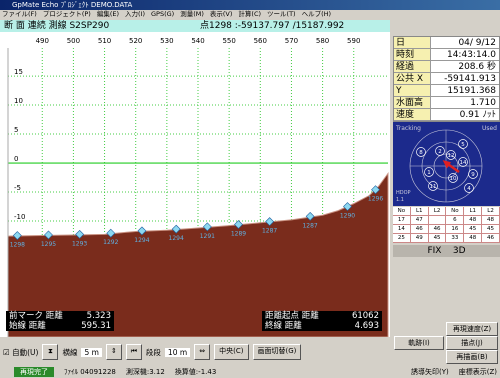 The image size is (500, 378). I want to click on menu-item: GPS(G), so click(163, 14).